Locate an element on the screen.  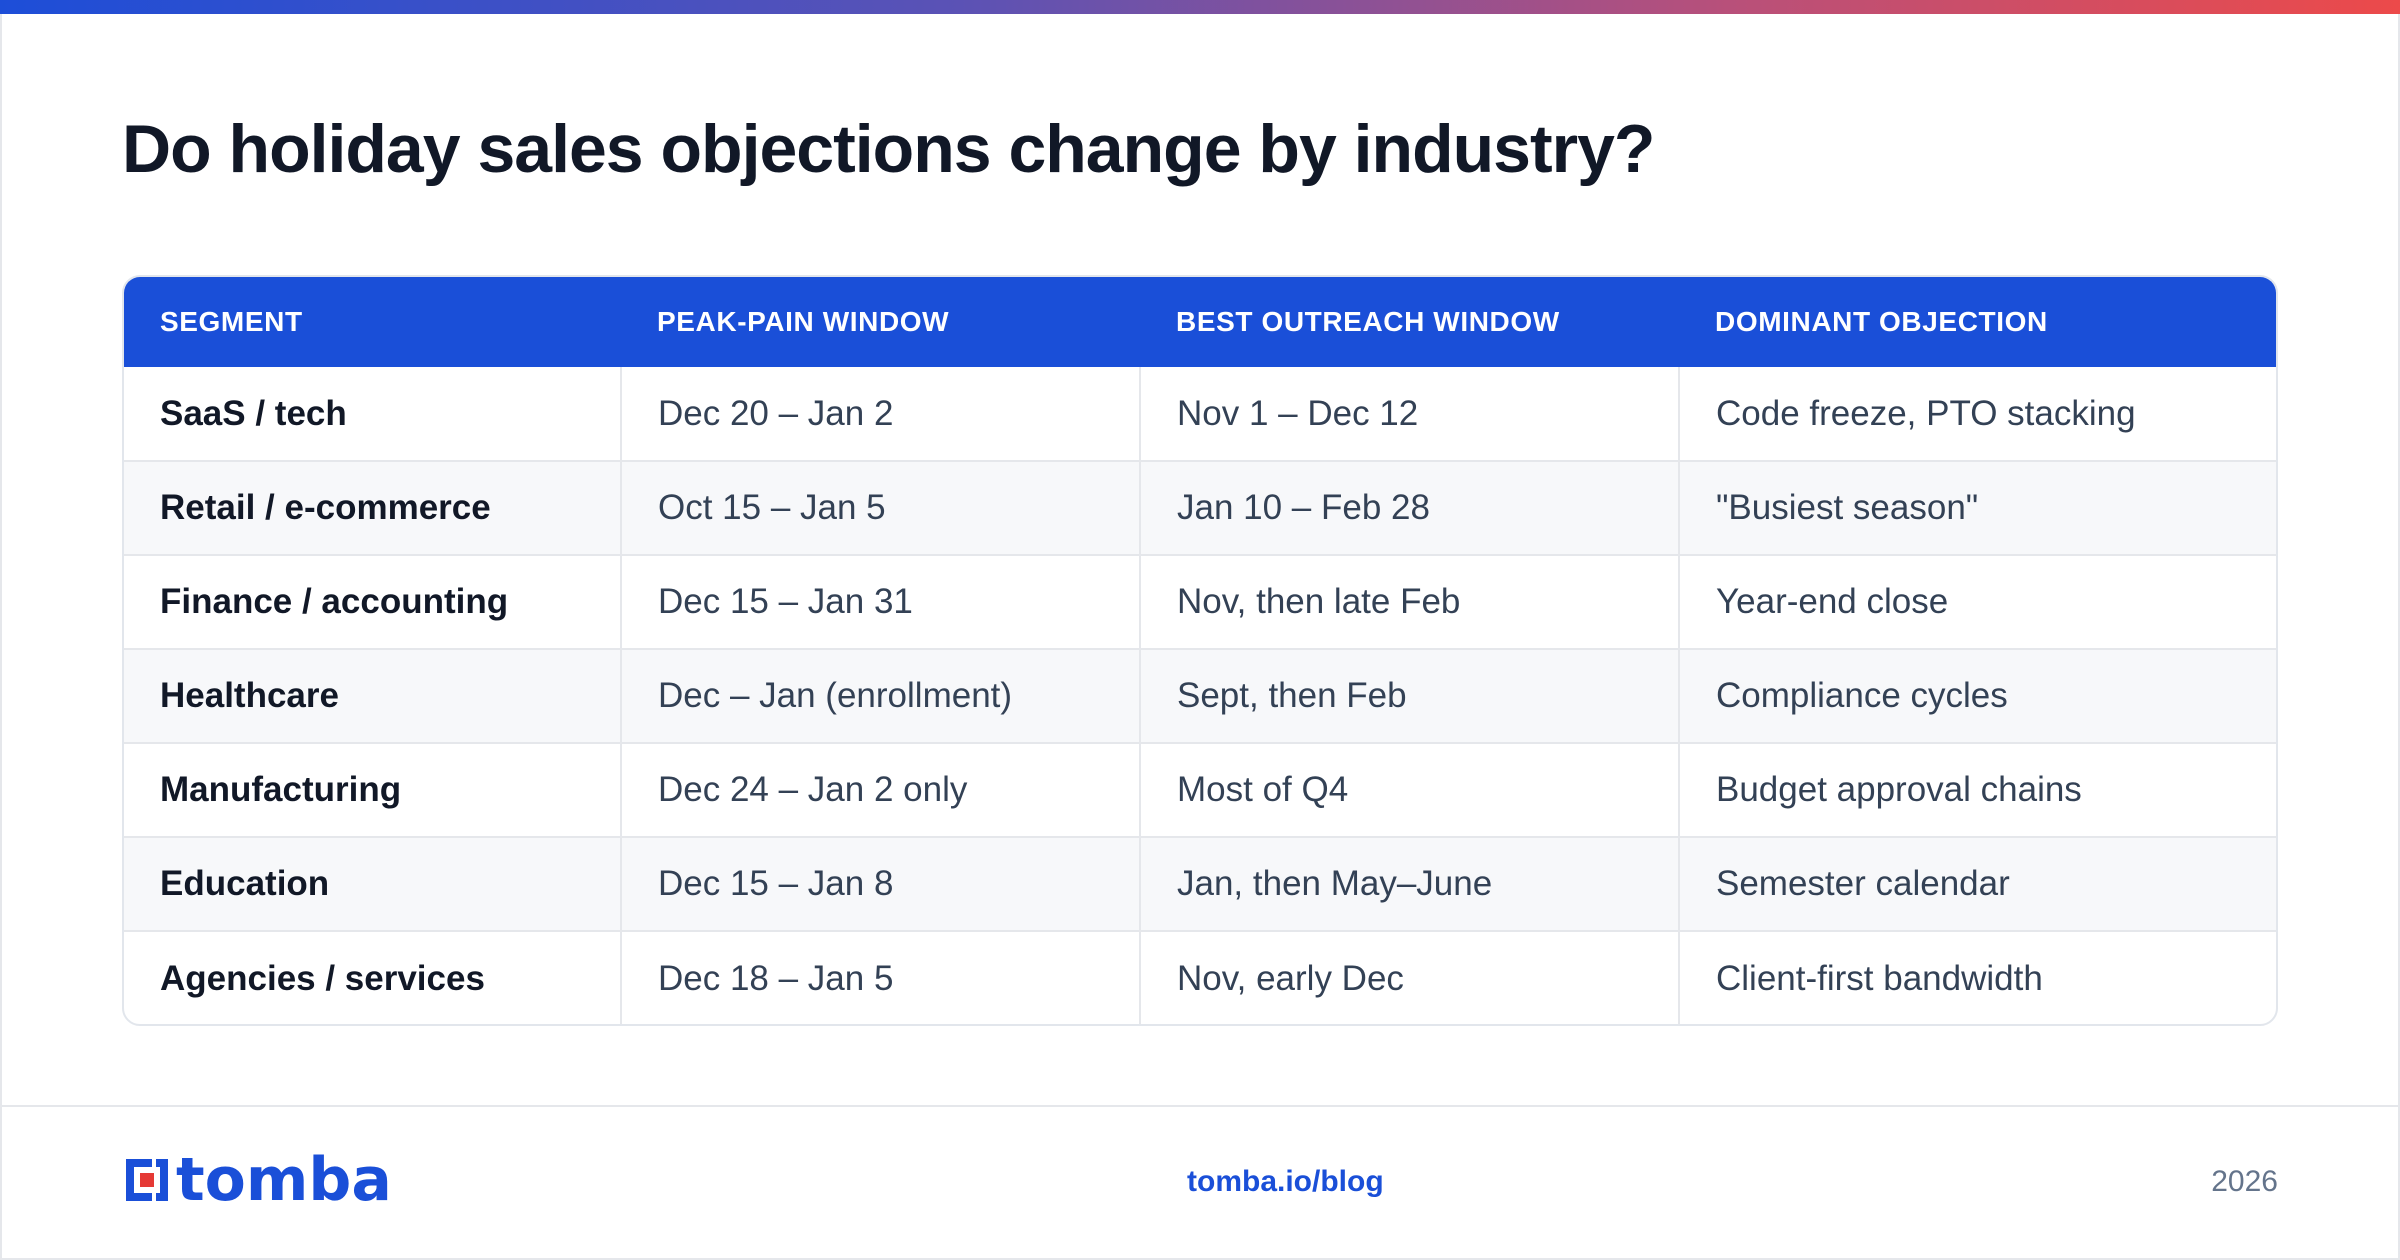
outreach-cell: Most of Q4 is located at coordinates (1409, 789).